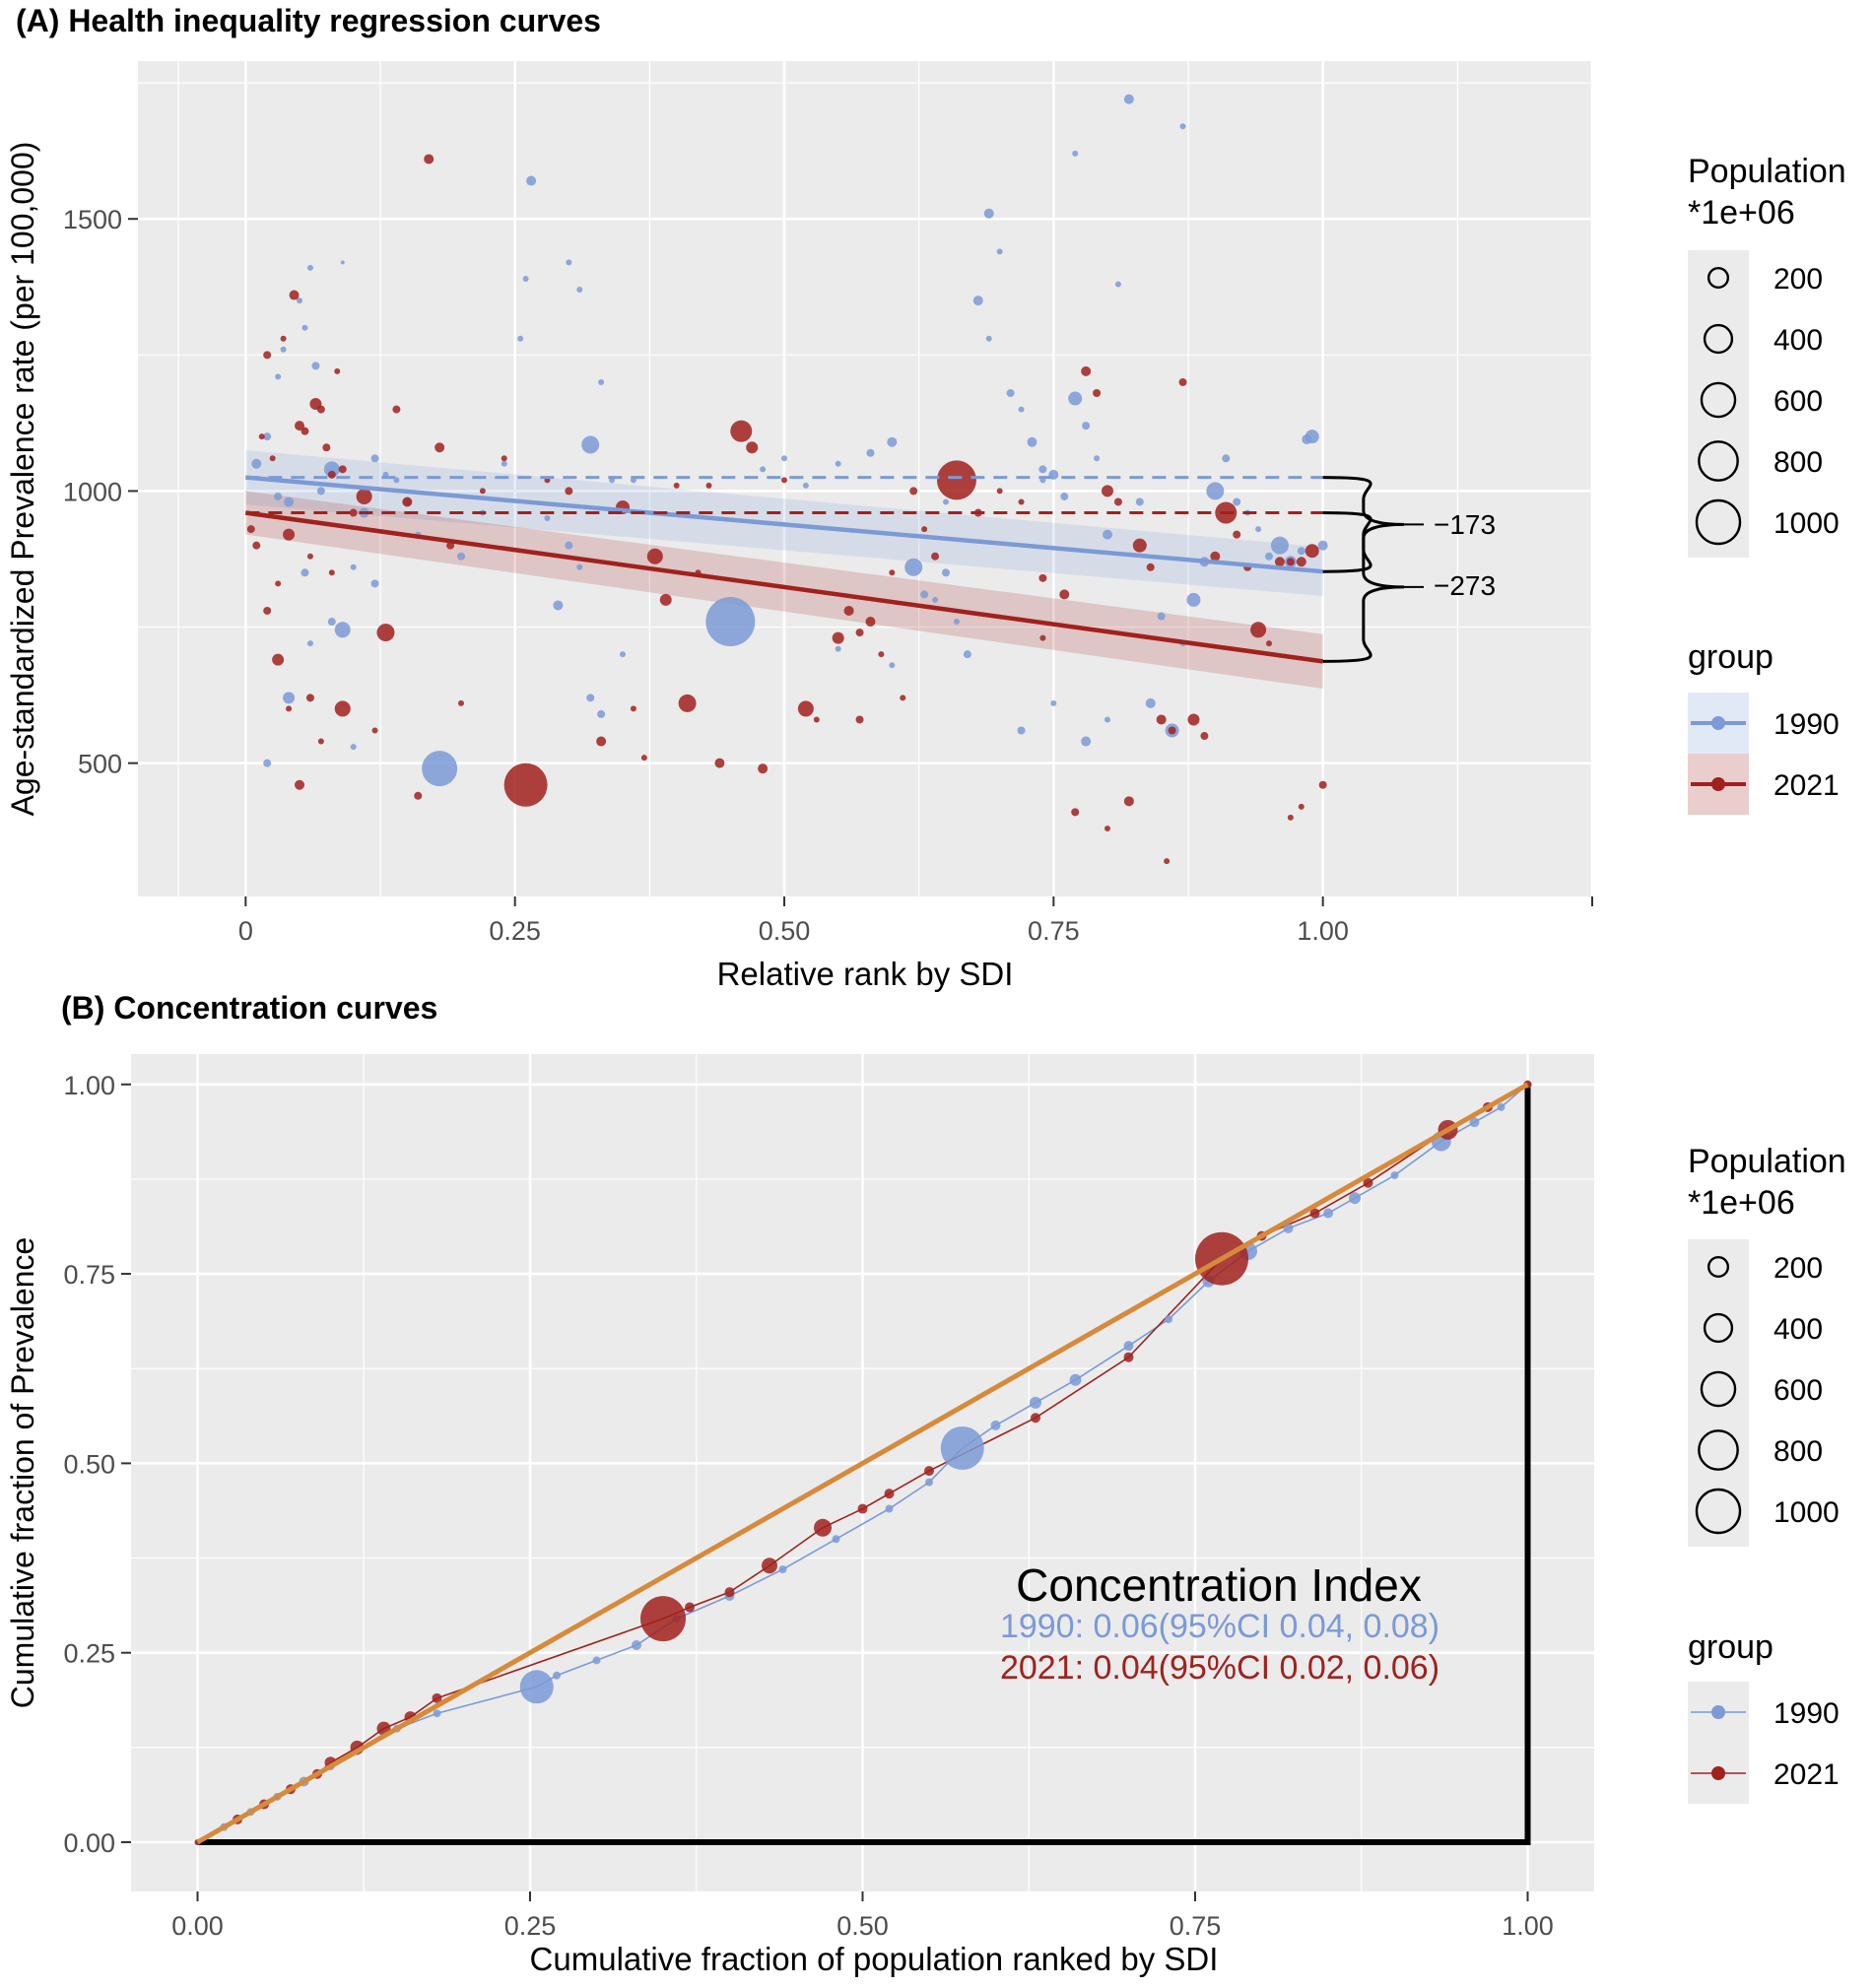  I want to click on y-tick-label: 0.00, so click(89, 1843).